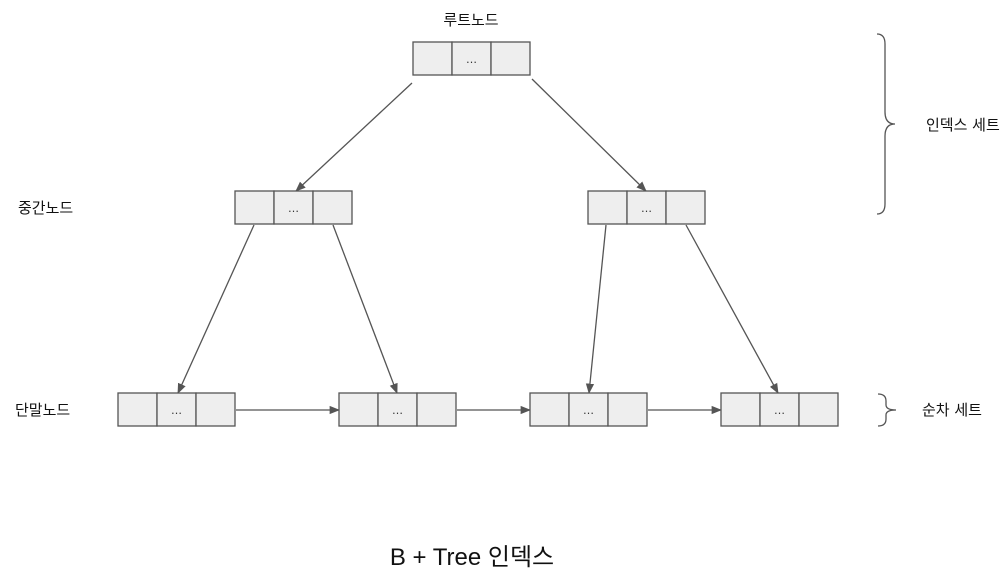 This screenshot has height=588, width=1004. Describe the element at coordinates (472, 557) in the screenshot. I see `diagram-caption: B + Tree 인덱스` at that location.